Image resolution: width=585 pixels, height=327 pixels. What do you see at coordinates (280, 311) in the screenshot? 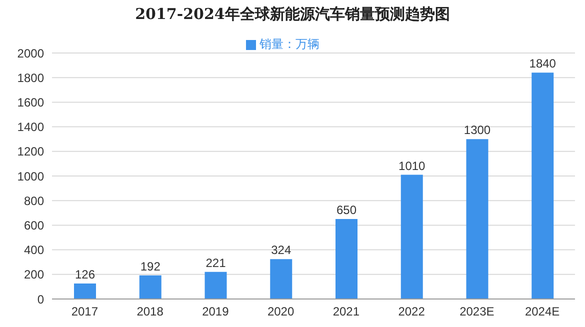
I see `x-tick-label: 2020` at bounding box center [280, 311].